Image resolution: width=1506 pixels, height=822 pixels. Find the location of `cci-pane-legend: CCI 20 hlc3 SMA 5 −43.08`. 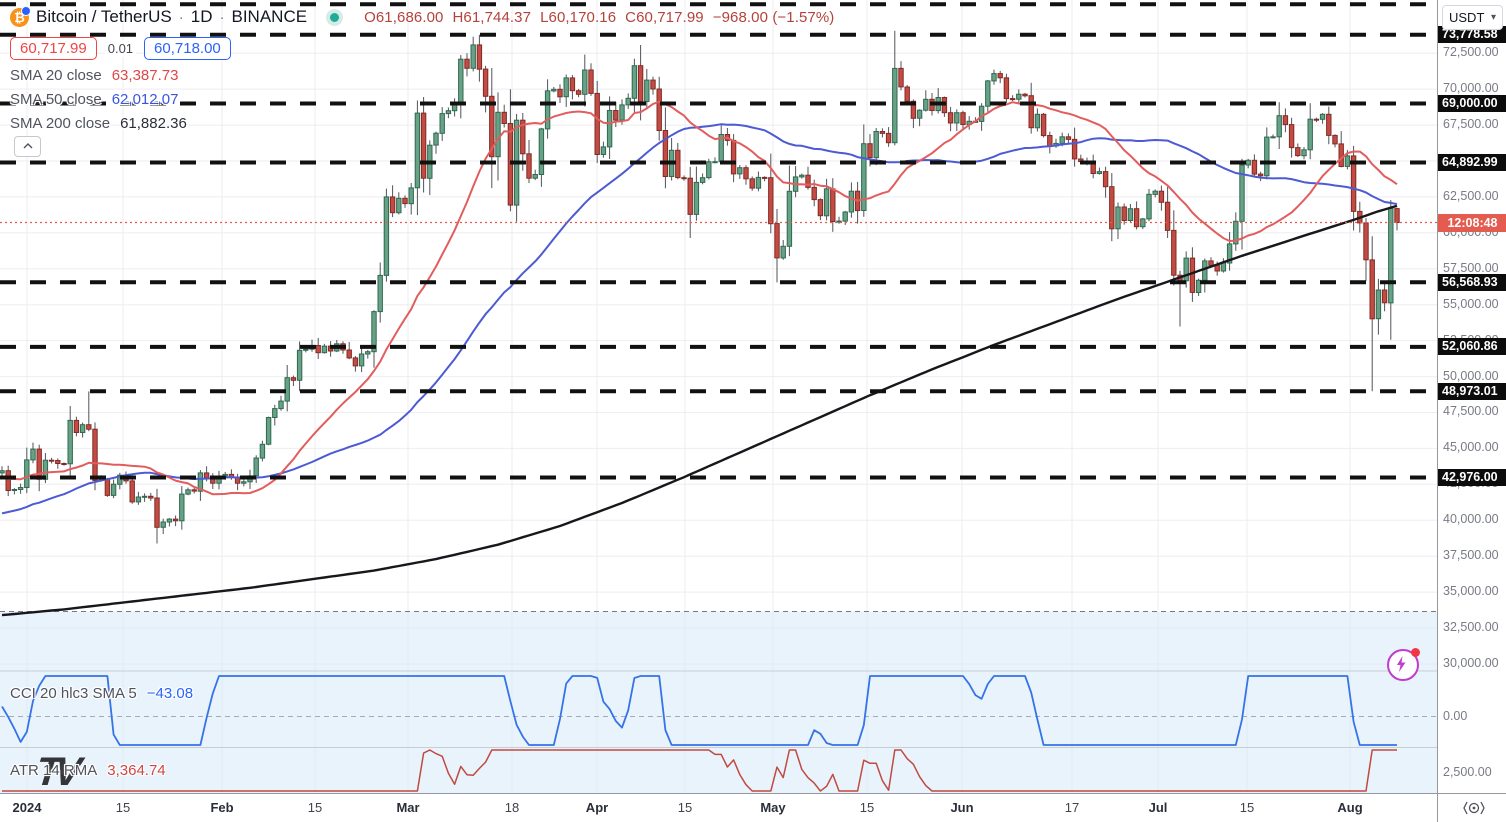

cci-pane-legend: CCI 20 hlc3 SMA 5 −43.08 is located at coordinates (101, 693).